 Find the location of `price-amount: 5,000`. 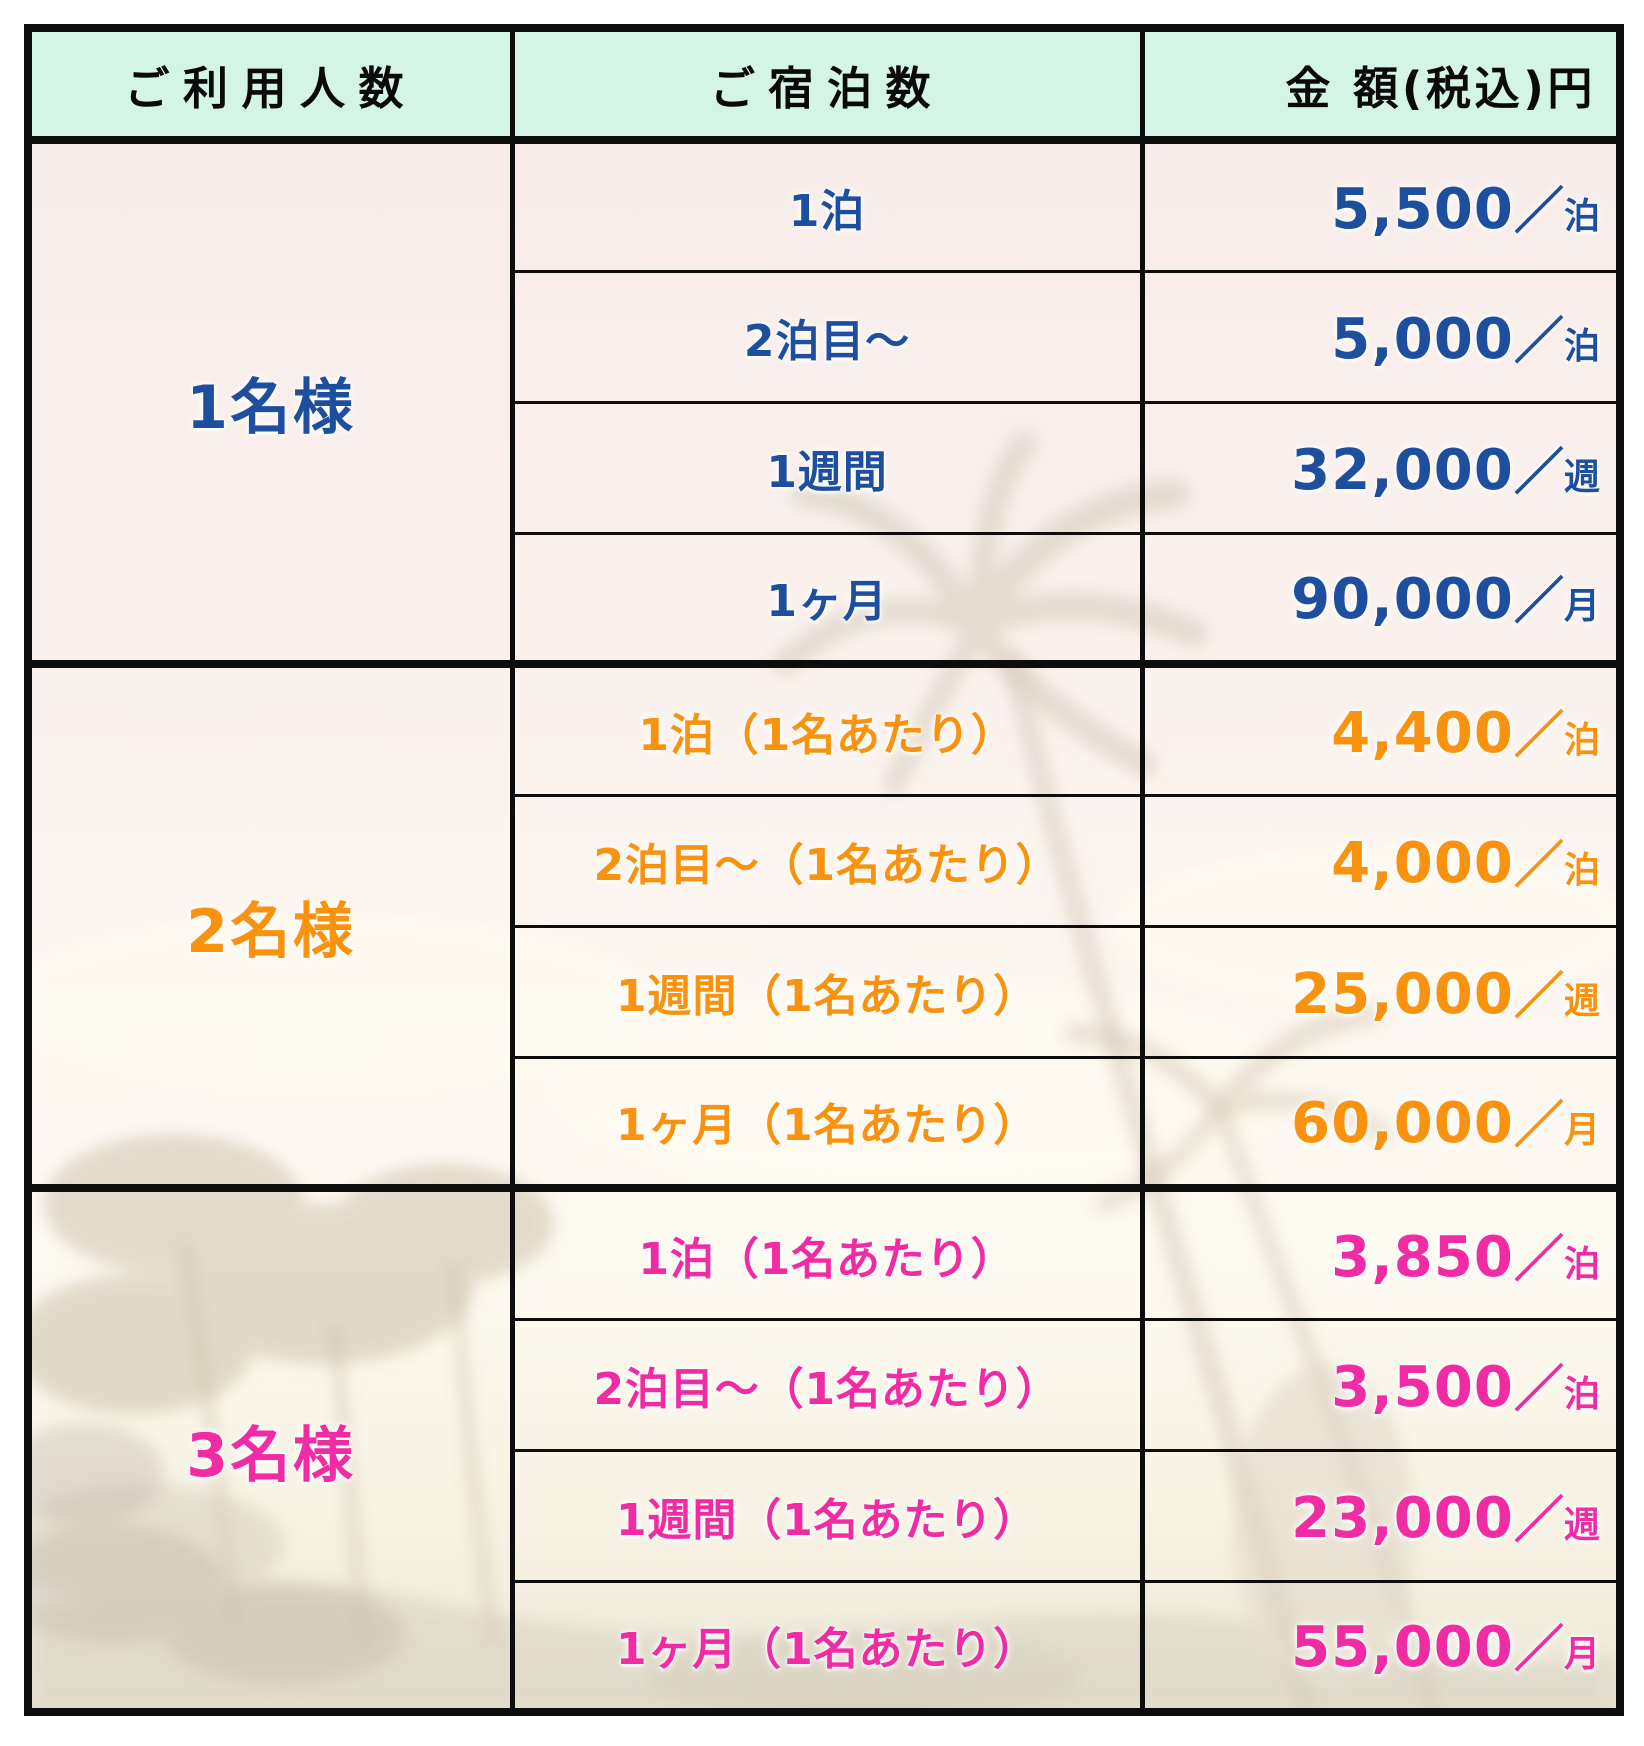

price-amount: 5,000 is located at coordinates (1422, 339).